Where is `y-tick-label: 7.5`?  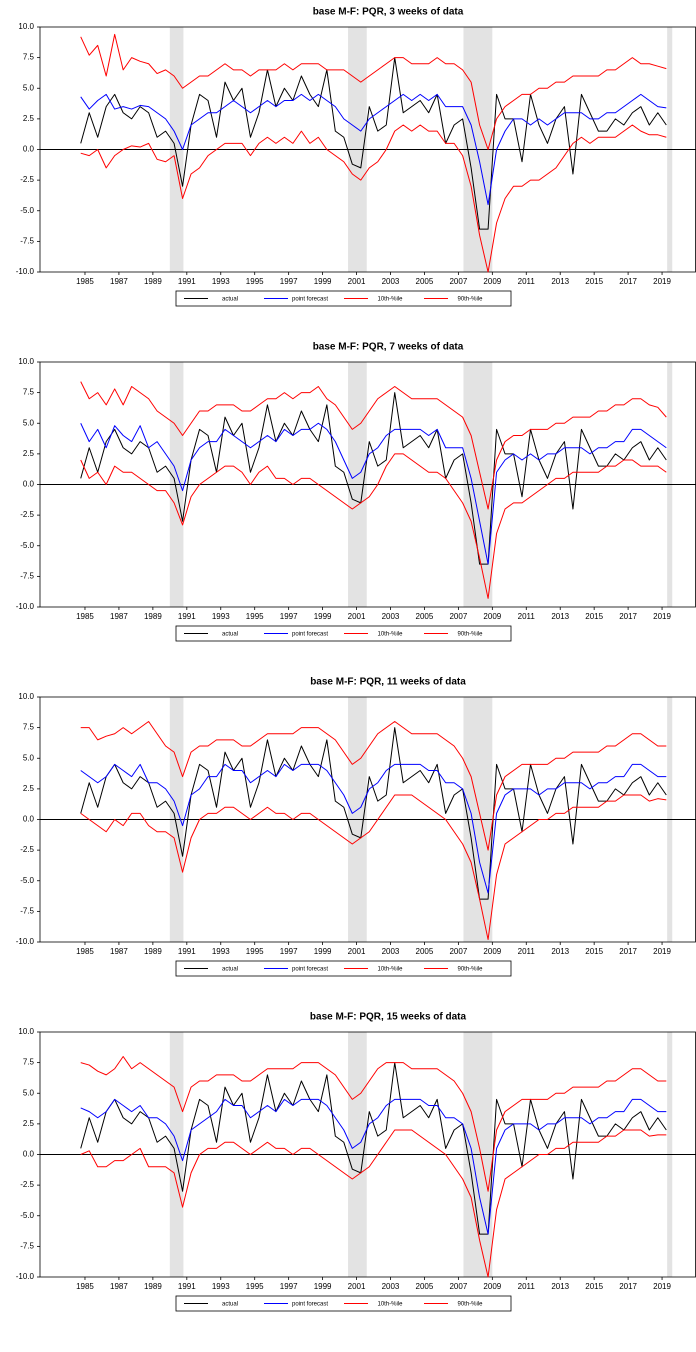
y-tick-label: 7.5 is located at coordinates (29, 392).